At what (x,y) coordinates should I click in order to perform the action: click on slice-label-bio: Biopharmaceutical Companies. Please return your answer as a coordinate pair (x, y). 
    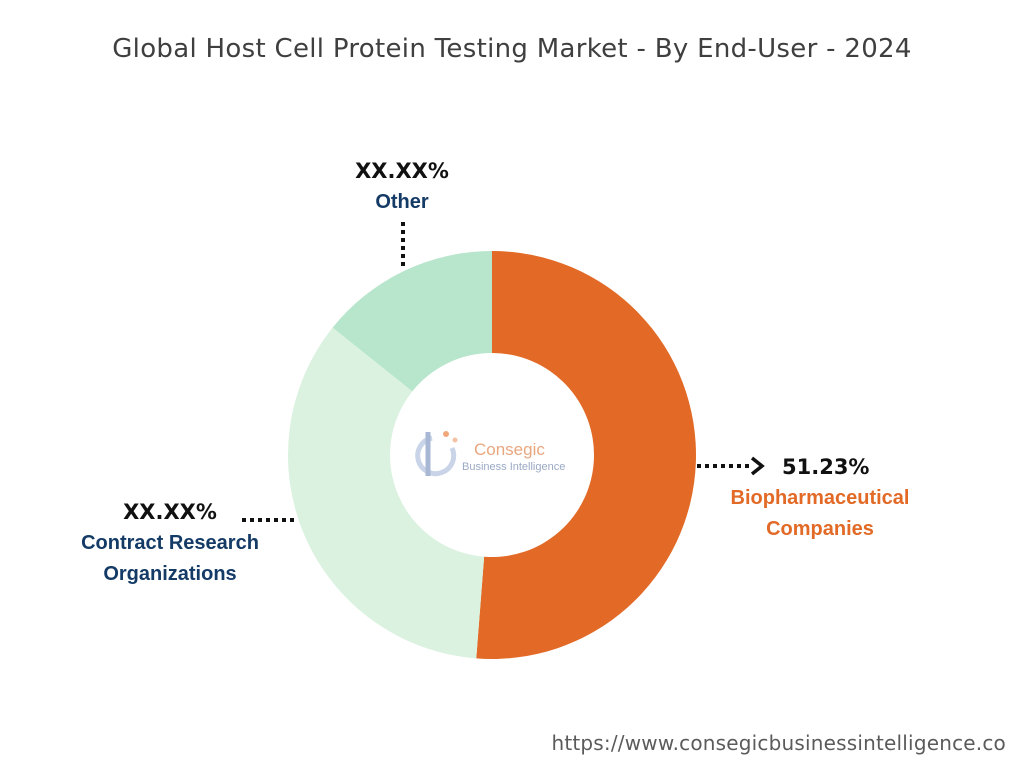
    Looking at the image, I should click on (820, 514).